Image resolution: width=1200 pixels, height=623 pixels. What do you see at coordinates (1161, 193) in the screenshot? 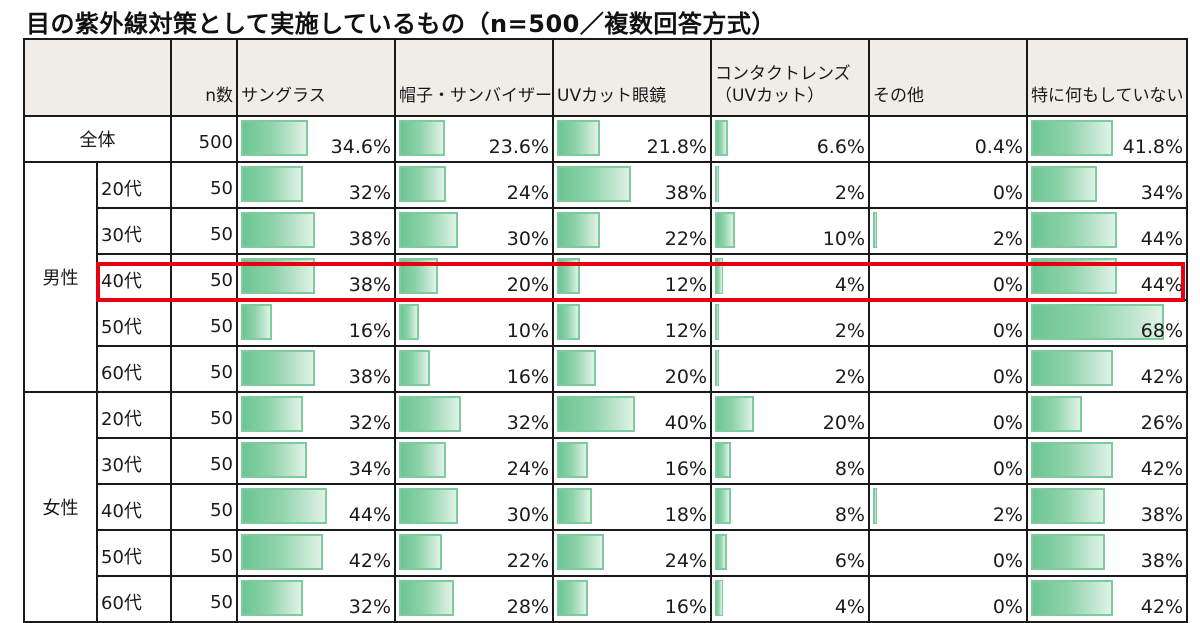
I see `value-label: 34%` at bounding box center [1161, 193].